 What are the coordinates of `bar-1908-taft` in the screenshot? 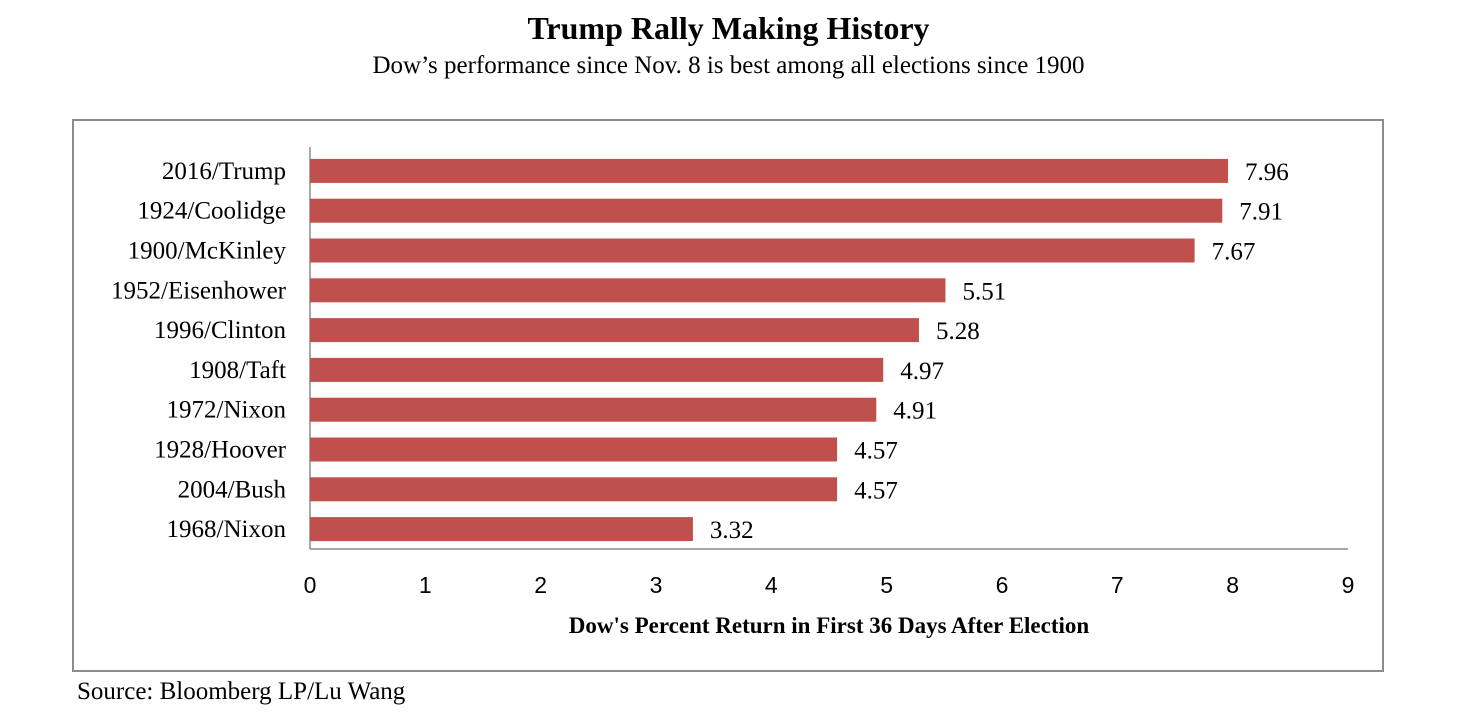 It's located at (597, 369).